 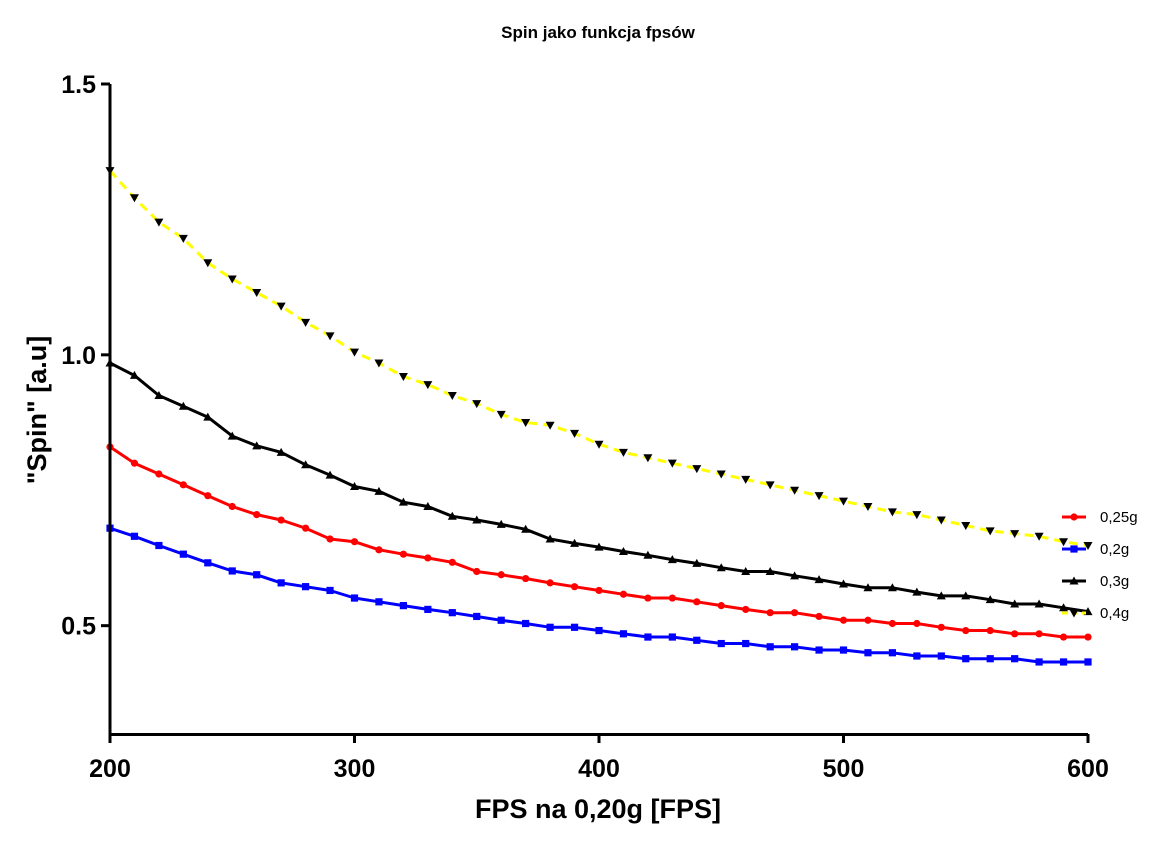 What do you see at coordinates (598, 809) in the screenshot?
I see `x-axis-label: FPS na 0,20g [FPS]` at bounding box center [598, 809].